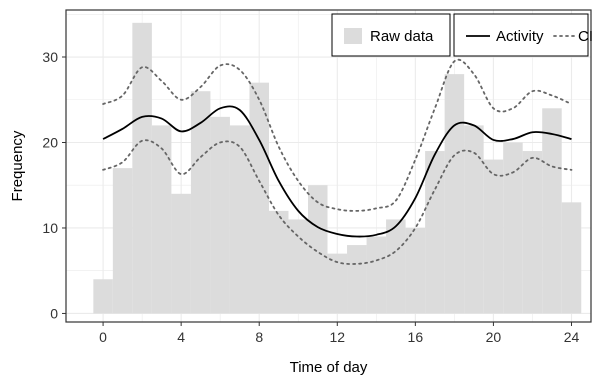 This screenshot has width=609, height=378. What do you see at coordinates (103, 337) in the screenshot?
I see `x-tick-label: 0` at bounding box center [103, 337].